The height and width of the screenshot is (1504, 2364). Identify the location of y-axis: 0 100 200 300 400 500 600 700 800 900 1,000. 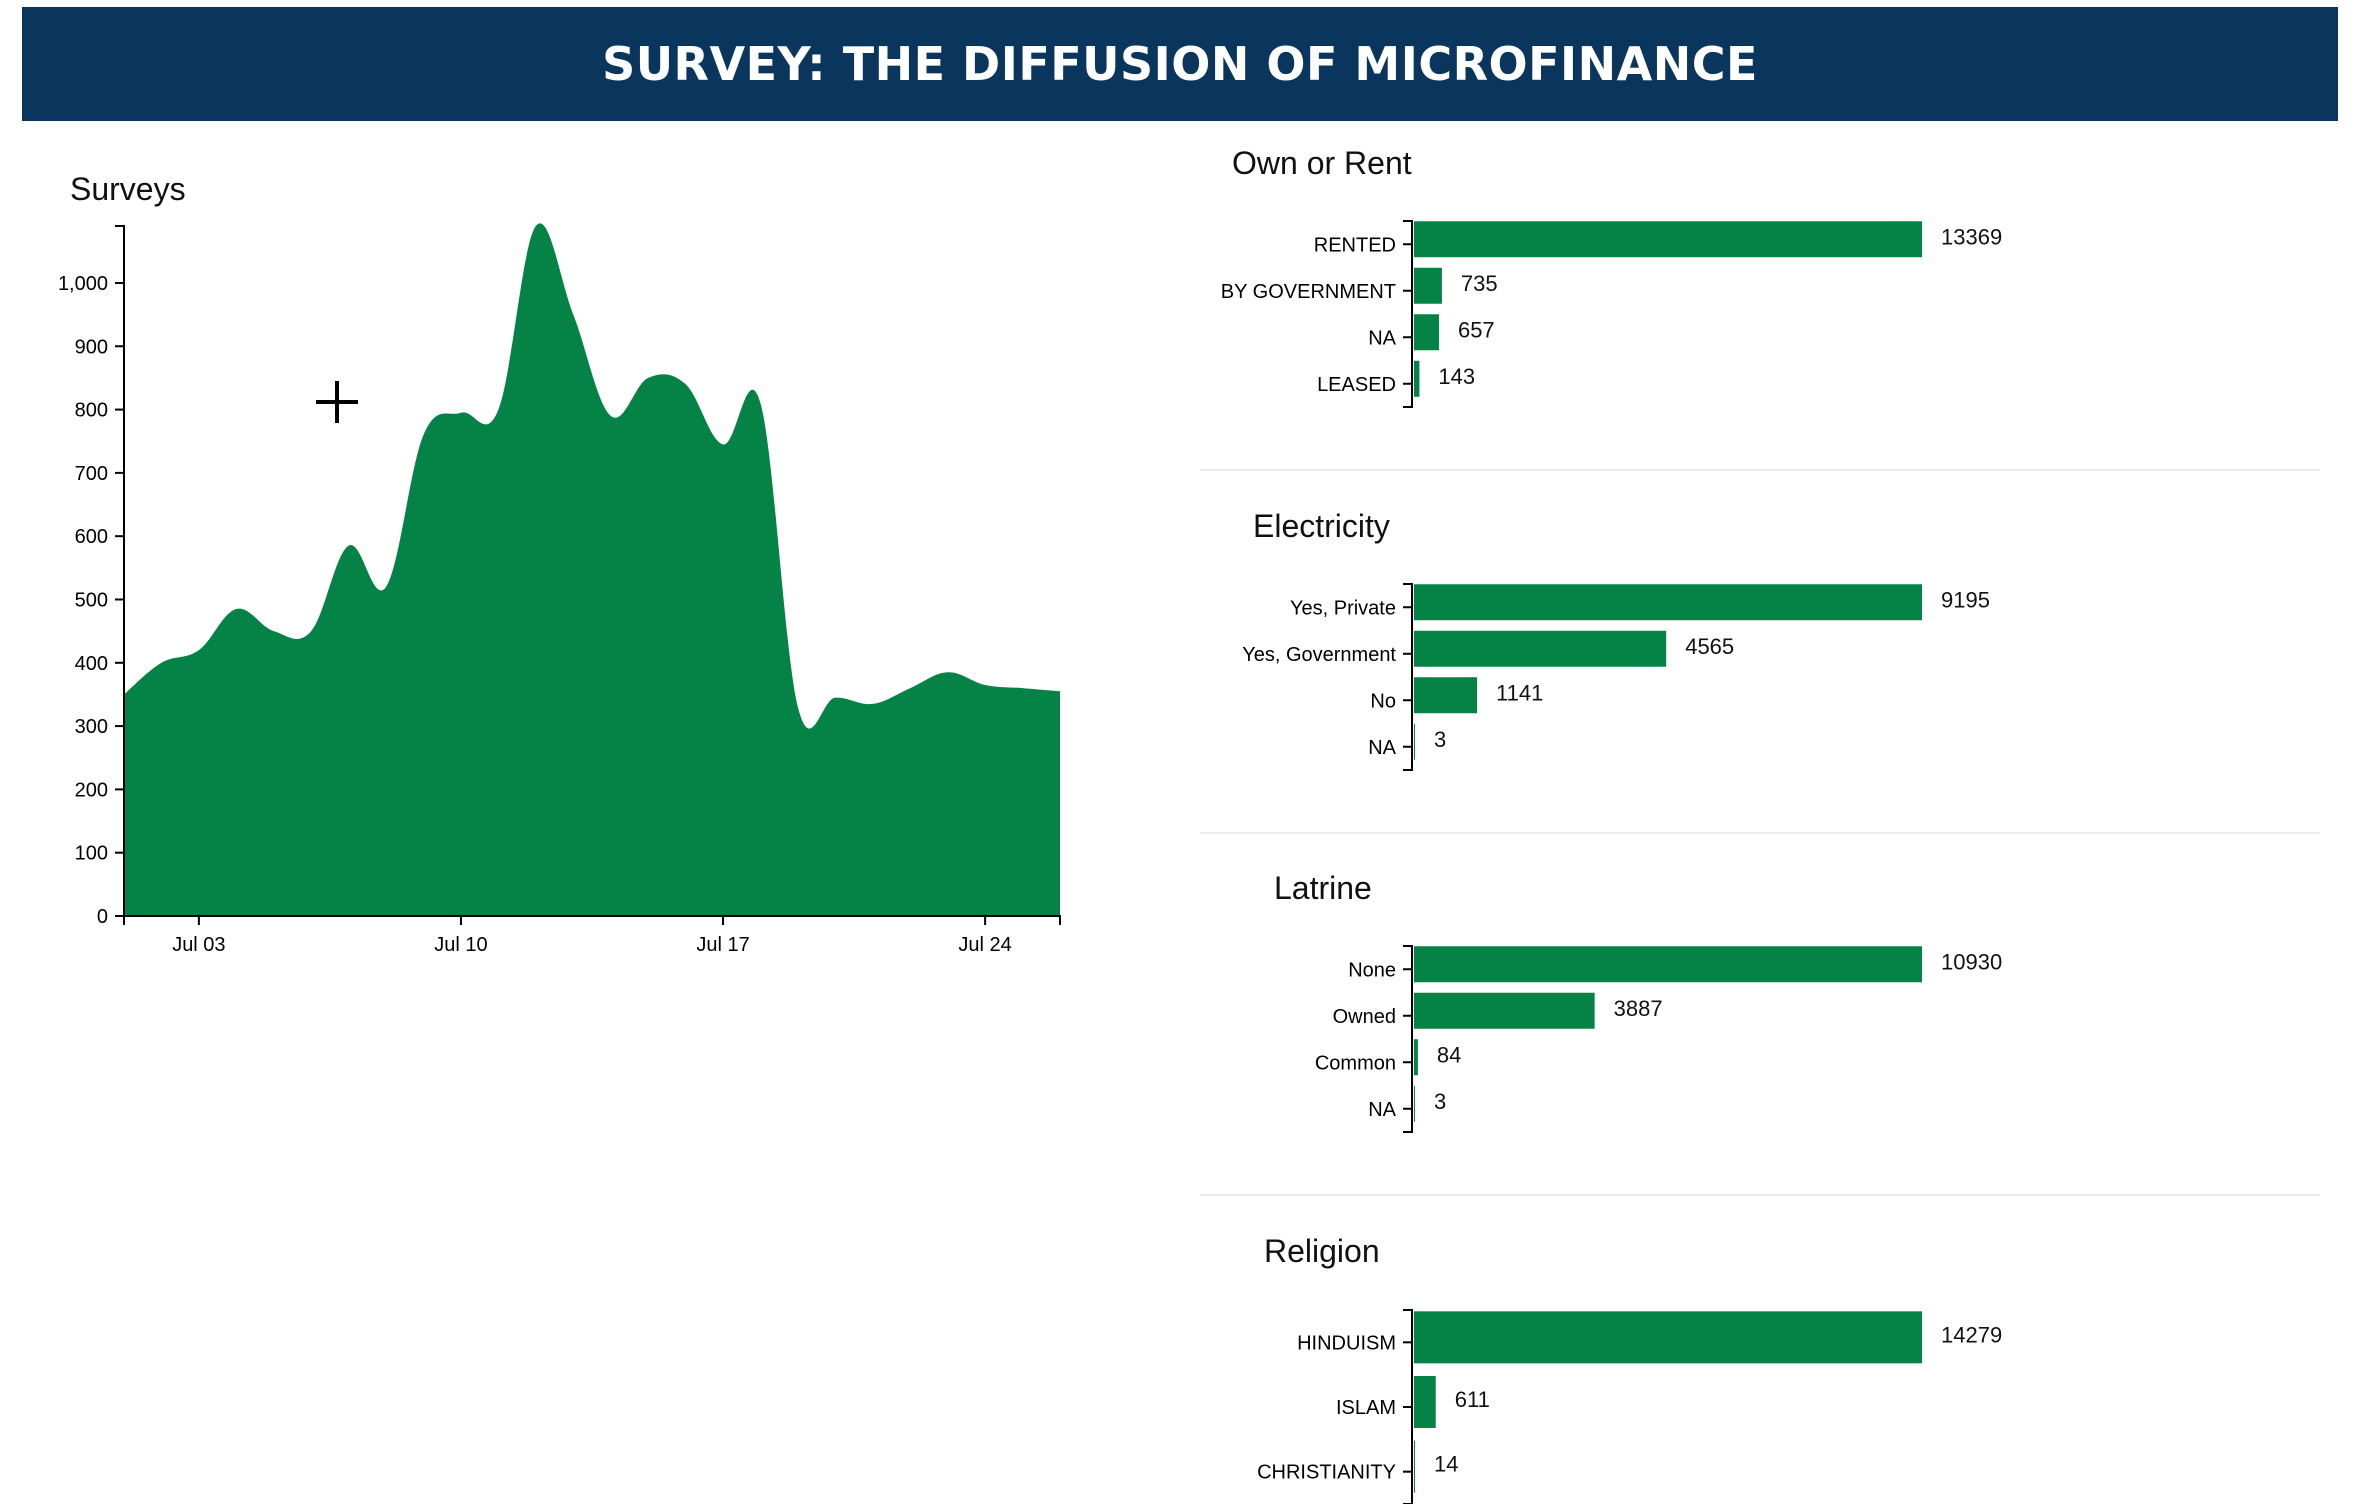
(91, 576).